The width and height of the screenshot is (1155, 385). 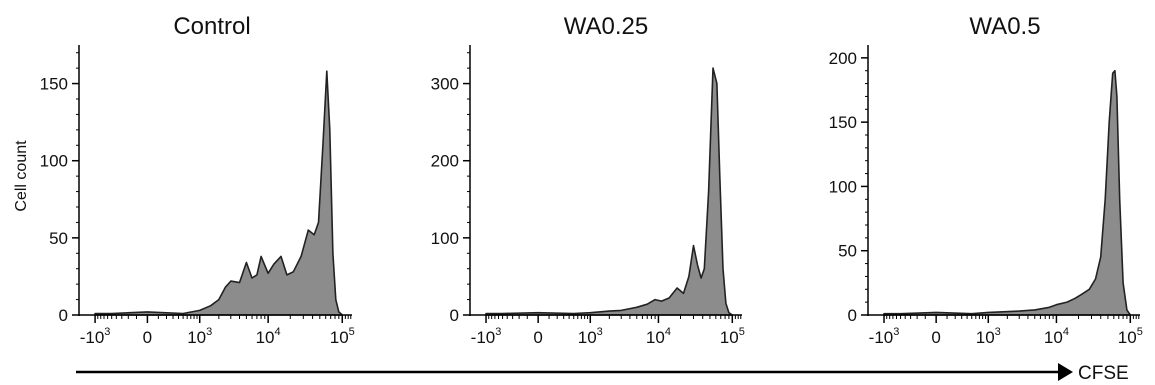 I want to click on cfse-axis-label: CFSE, so click(x=1103, y=373).